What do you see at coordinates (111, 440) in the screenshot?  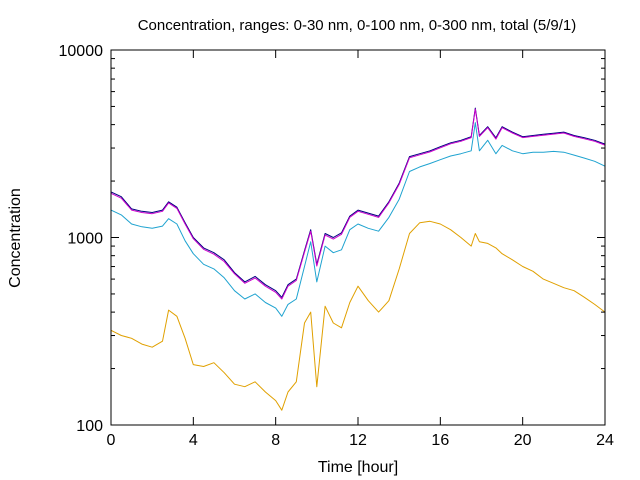 I see `x-tick-label: 0` at bounding box center [111, 440].